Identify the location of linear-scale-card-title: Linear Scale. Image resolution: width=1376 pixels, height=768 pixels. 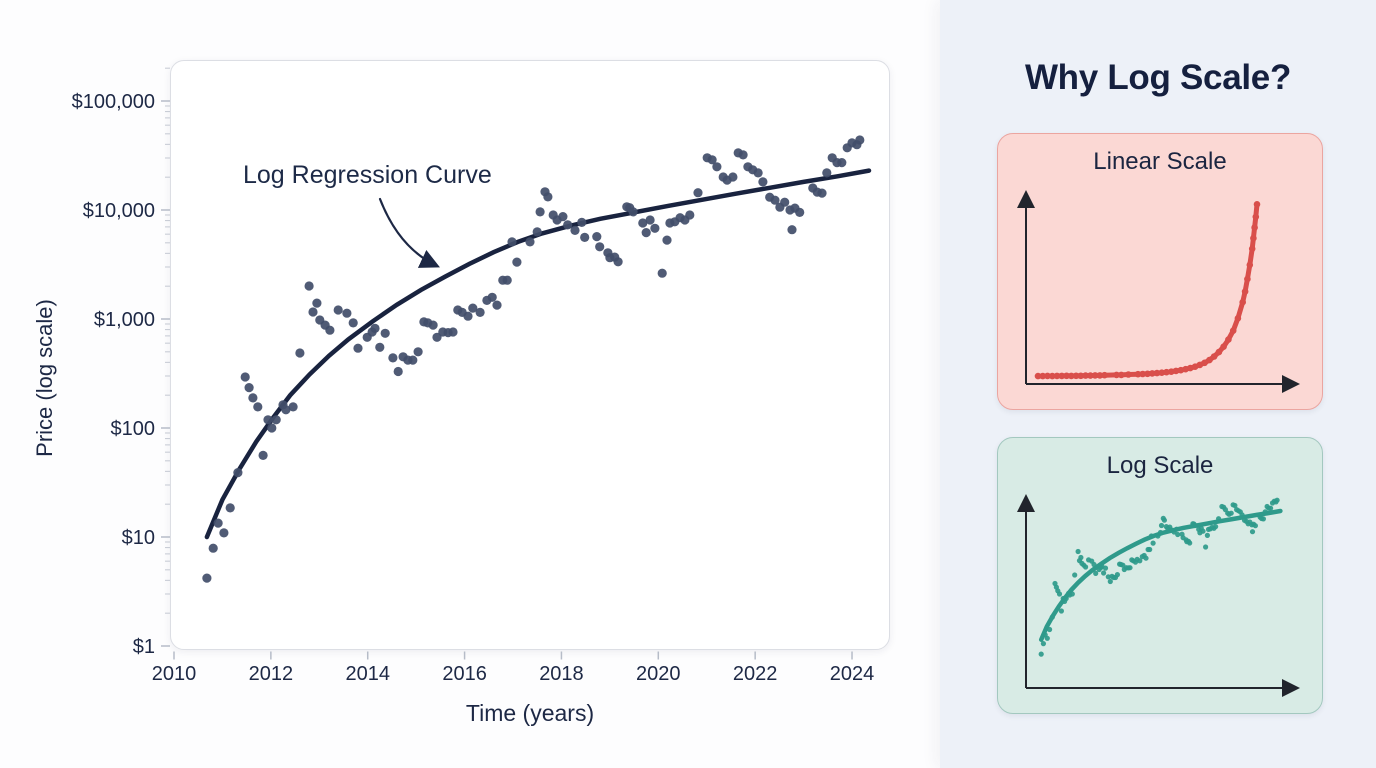
(1160, 161).